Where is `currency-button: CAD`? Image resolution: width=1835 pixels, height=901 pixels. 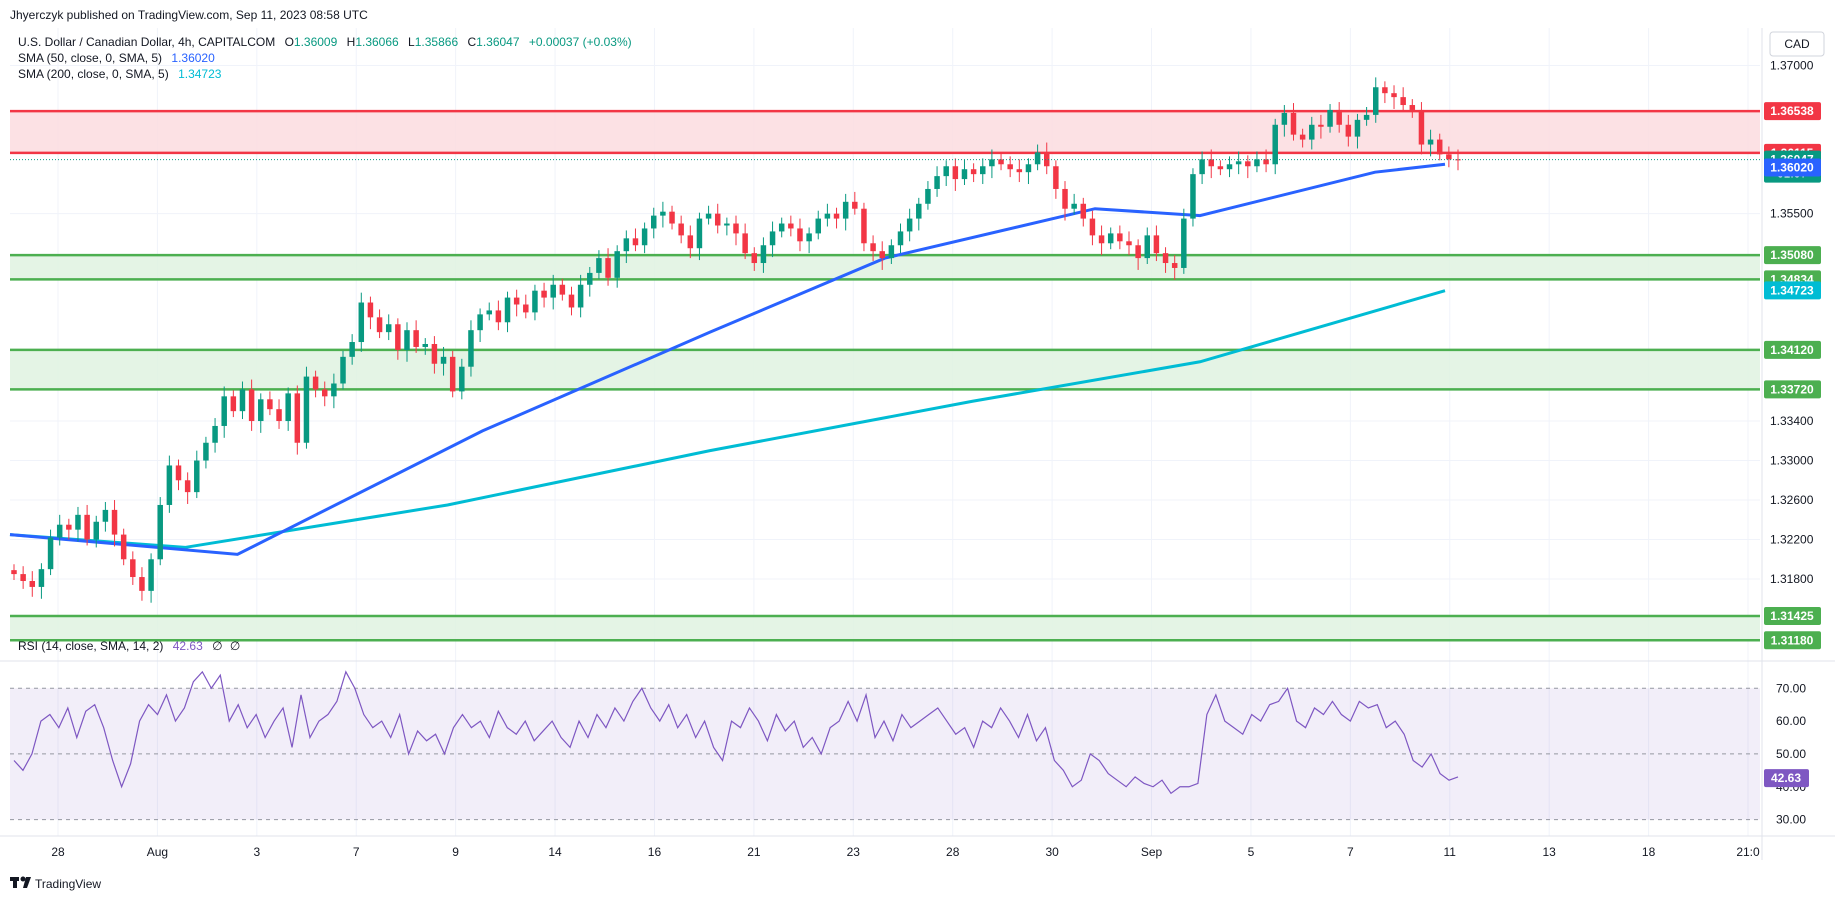 currency-button: CAD is located at coordinates (1797, 44).